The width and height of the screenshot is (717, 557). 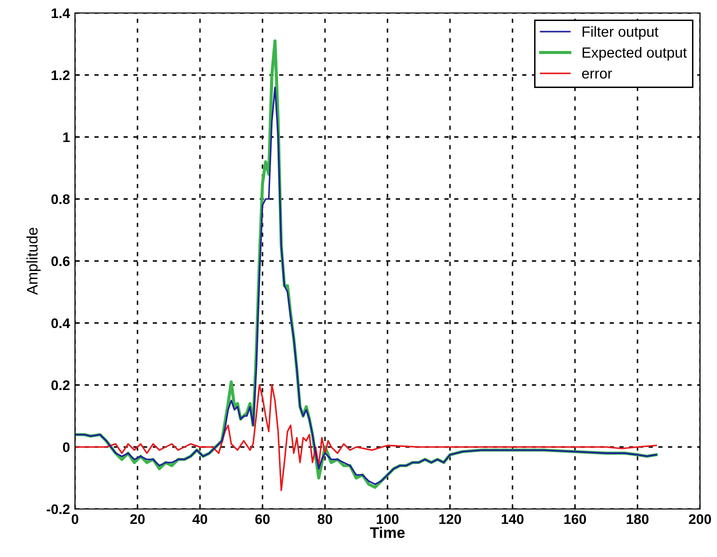 I want to click on y-tick-label: -0.2, so click(x=58, y=509).